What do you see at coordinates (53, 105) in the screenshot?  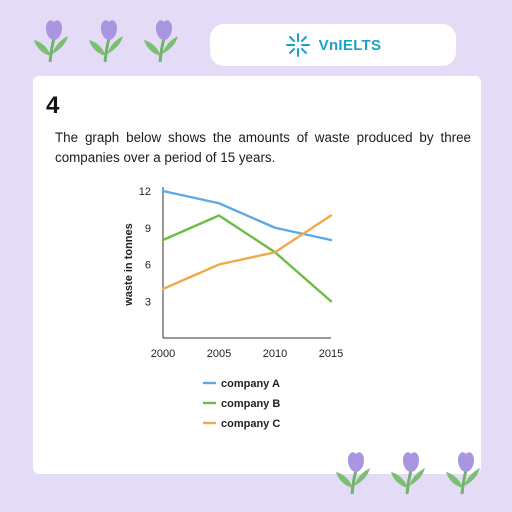 I see `task-number: 4` at bounding box center [53, 105].